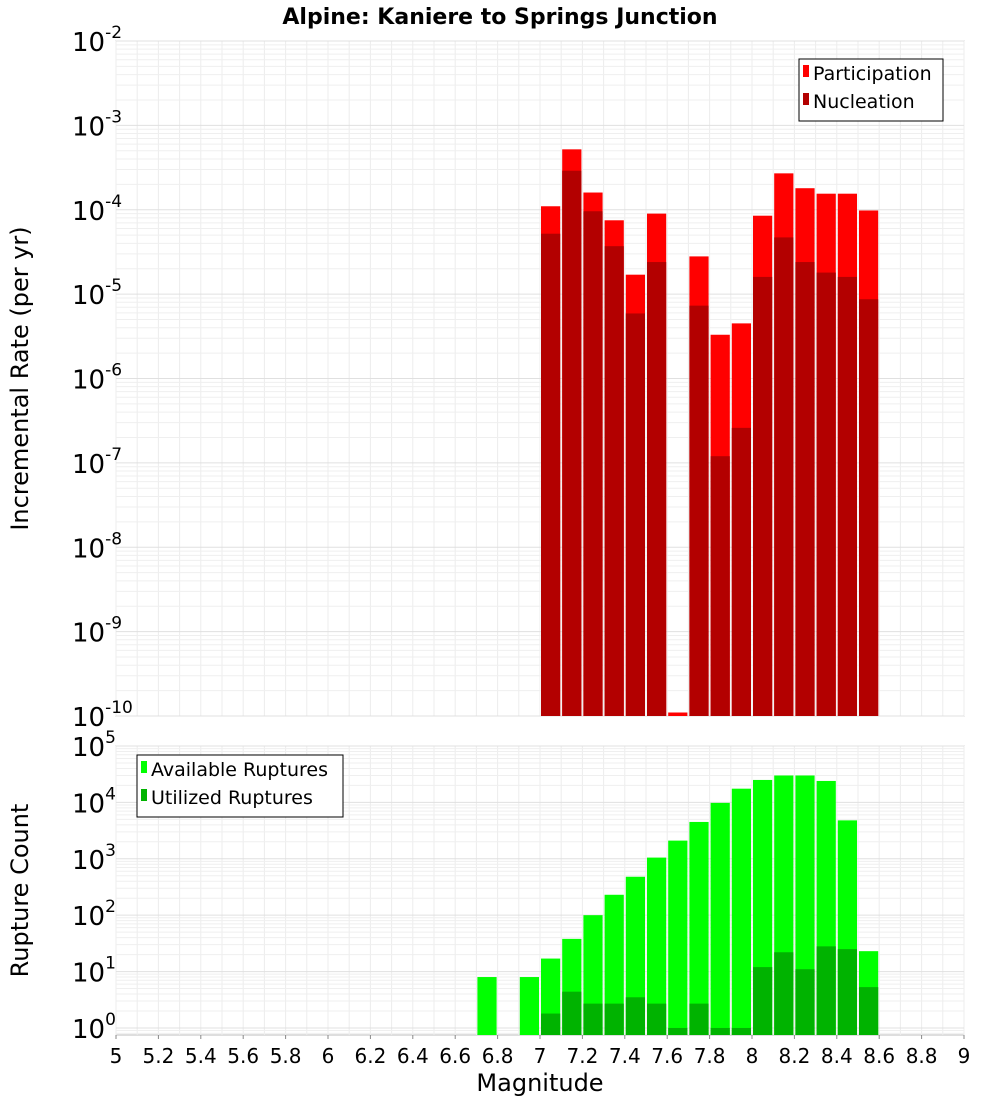  What do you see at coordinates (201, 1056) in the screenshot?
I see `x-tick-label: 5.4` at bounding box center [201, 1056].